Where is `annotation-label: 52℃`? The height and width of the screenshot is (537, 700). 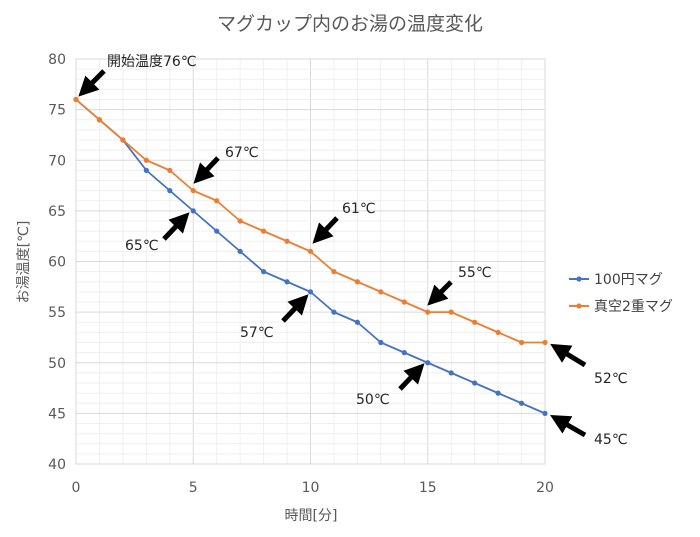
annotation-label: 52℃ is located at coordinates (611, 379).